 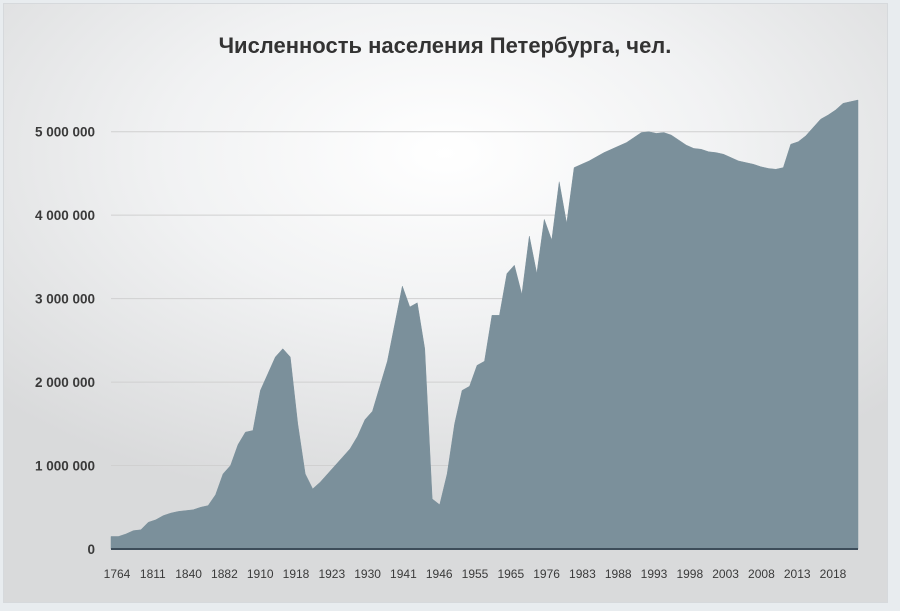 I want to click on x-tick-label: 1764, so click(x=117, y=574).